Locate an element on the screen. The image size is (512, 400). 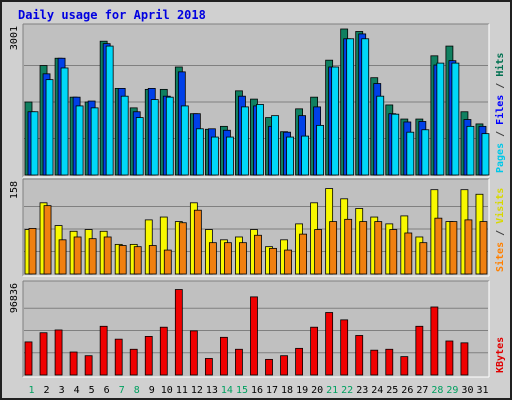
axis-legend-part: Hits is located at coordinates (500, 65).